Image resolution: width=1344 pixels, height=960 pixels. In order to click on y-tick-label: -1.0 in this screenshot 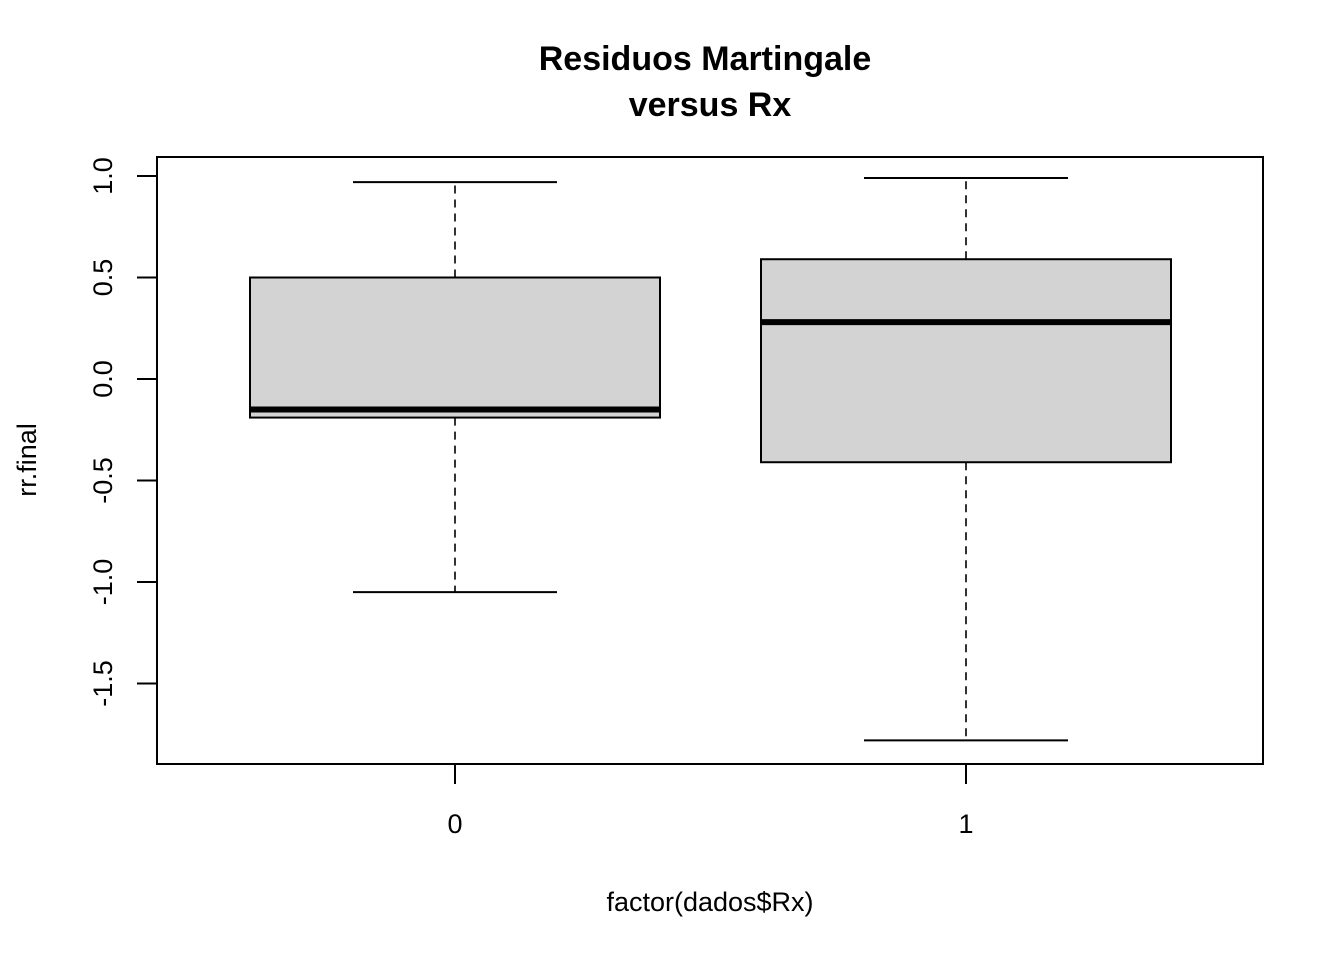, I will do `click(103, 582)`.